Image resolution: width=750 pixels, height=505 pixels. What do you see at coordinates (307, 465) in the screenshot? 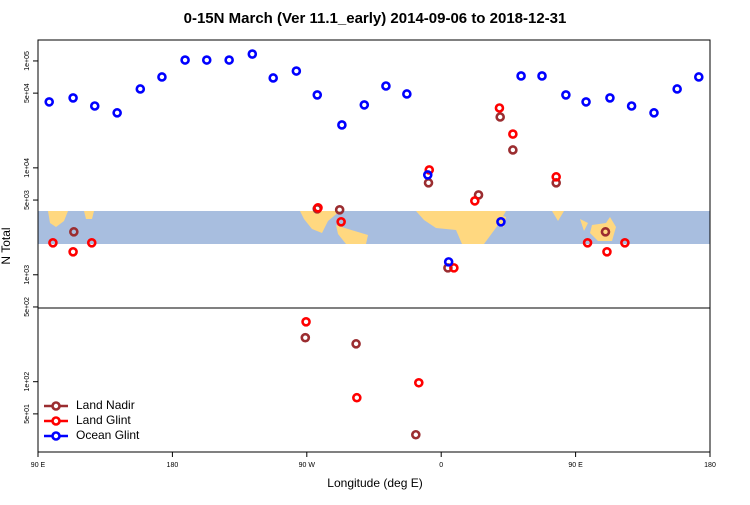
I see `x-tick-label: 90 W` at bounding box center [307, 465].